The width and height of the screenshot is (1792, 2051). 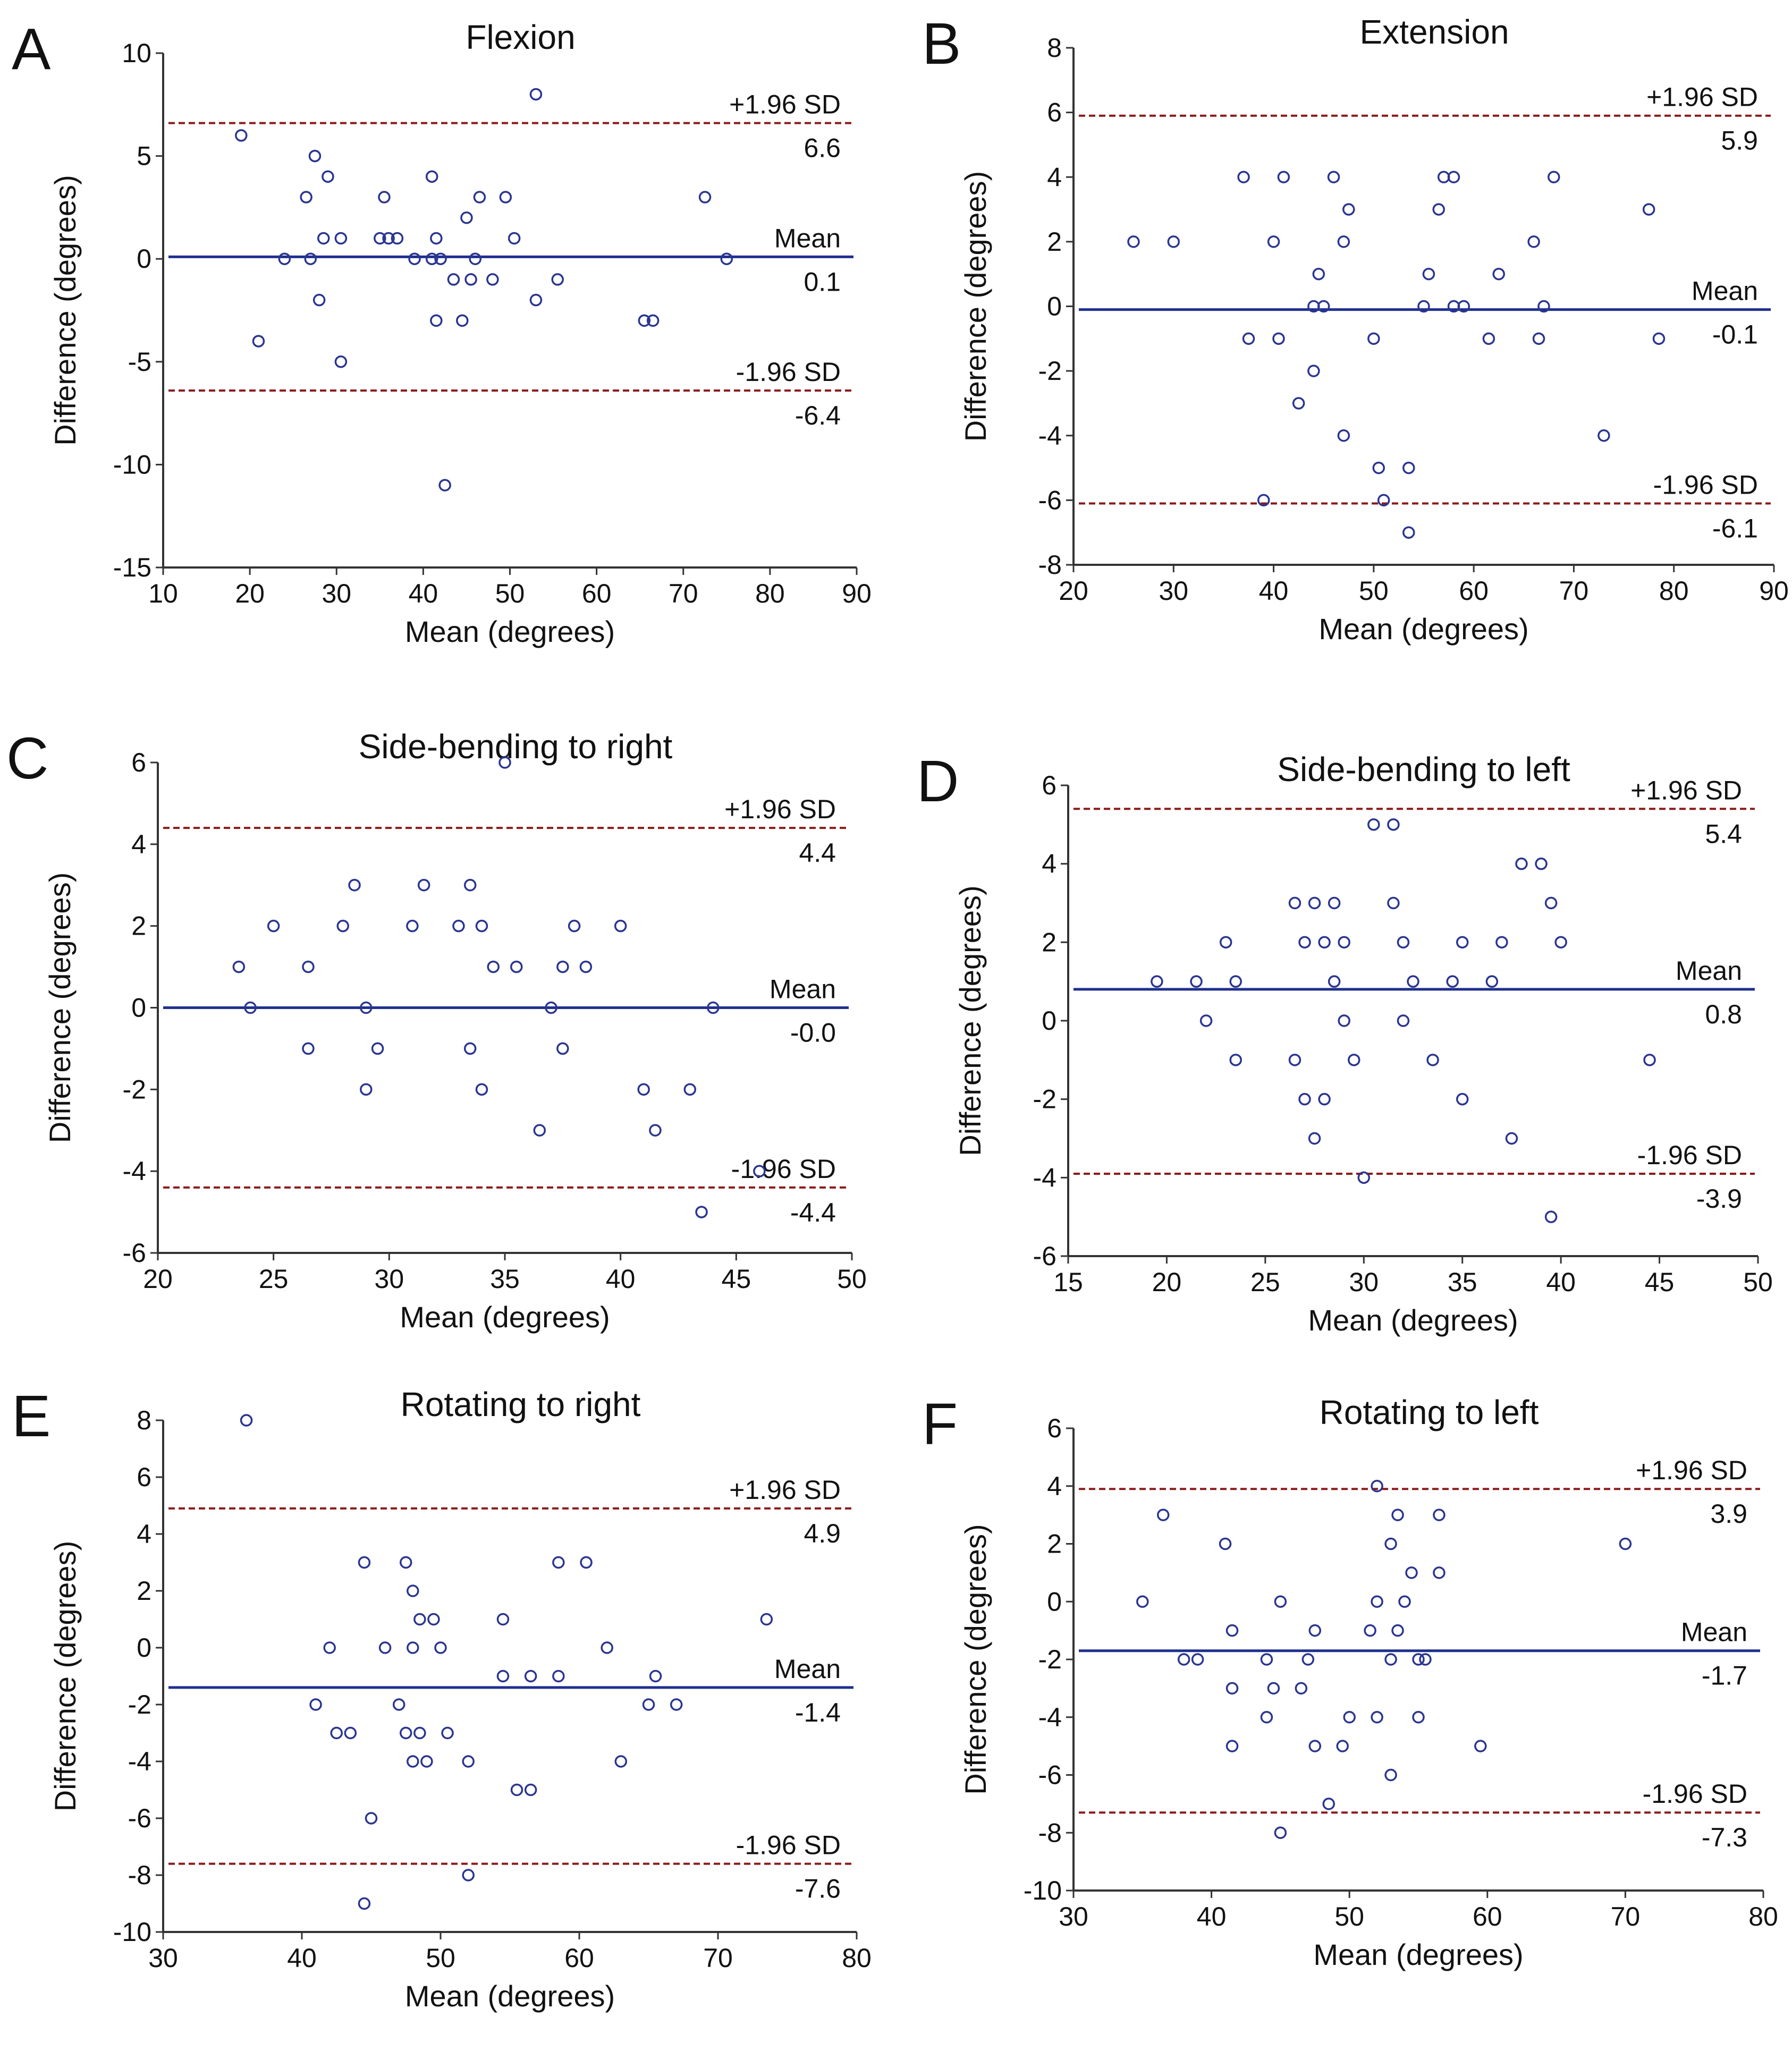 What do you see at coordinates (1561, 1282) in the screenshot?
I see `chart-d-x-tick-label: 40` at bounding box center [1561, 1282].